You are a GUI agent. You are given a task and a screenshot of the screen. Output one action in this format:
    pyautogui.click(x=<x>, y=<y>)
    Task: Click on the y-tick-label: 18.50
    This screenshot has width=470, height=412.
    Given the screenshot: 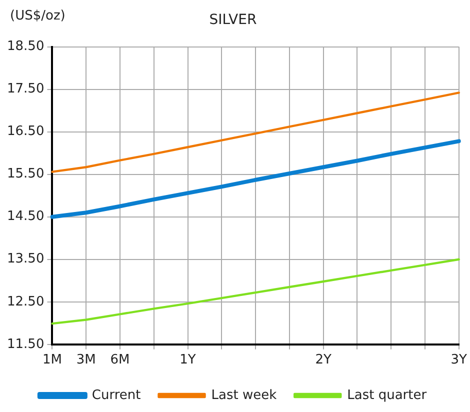 What is the action you would take?
    pyautogui.click(x=25, y=46)
    